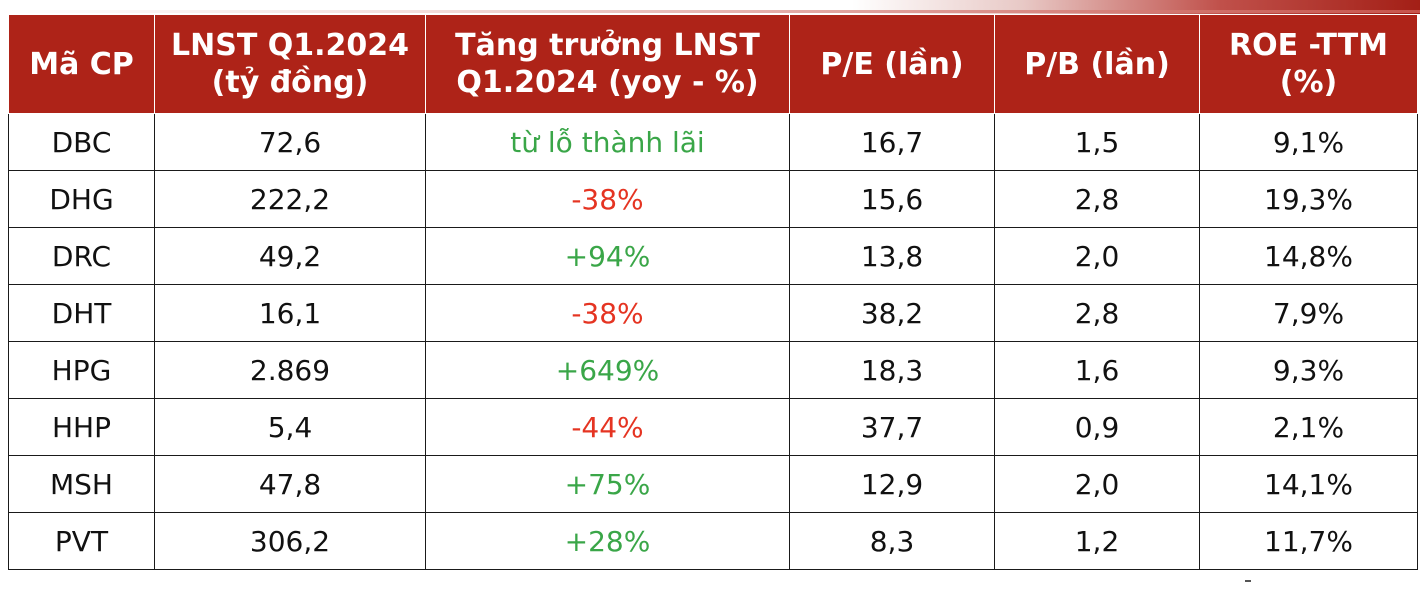 The width and height of the screenshot is (1420, 590). What do you see at coordinates (607, 427) in the screenshot?
I see `cell-growth: -44%` at bounding box center [607, 427].